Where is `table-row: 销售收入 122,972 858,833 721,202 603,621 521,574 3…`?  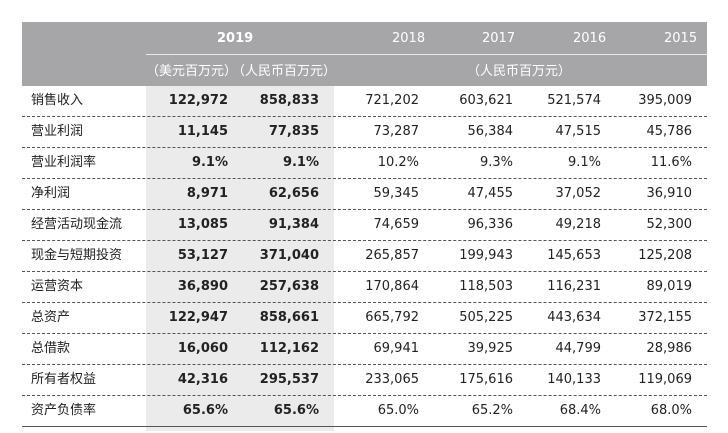
table-row: 销售收入 122,972 858,833 721,202 603,621 521,574 3… is located at coordinates (364, 101).